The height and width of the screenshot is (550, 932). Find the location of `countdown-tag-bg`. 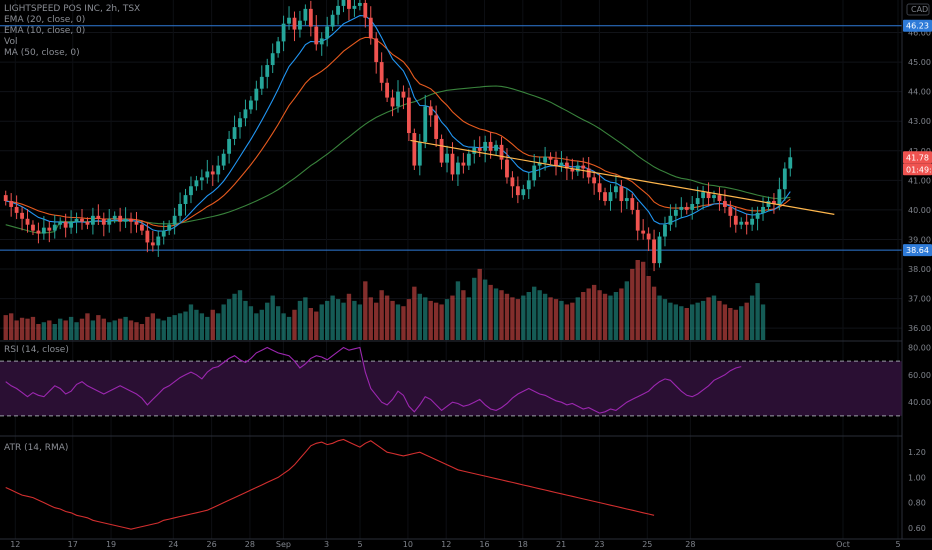

countdown-tag-bg is located at coordinates (917, 169).